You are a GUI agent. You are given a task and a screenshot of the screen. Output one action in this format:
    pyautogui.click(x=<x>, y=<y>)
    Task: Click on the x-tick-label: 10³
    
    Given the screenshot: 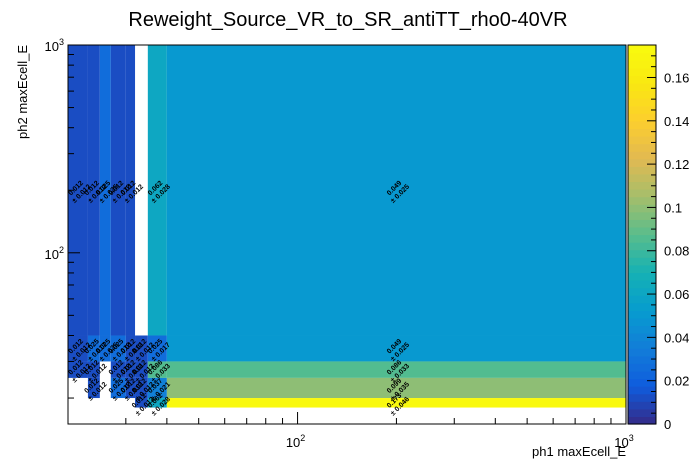 What is the action you would take?
    pyautogui.click(x=623, y=441)
    